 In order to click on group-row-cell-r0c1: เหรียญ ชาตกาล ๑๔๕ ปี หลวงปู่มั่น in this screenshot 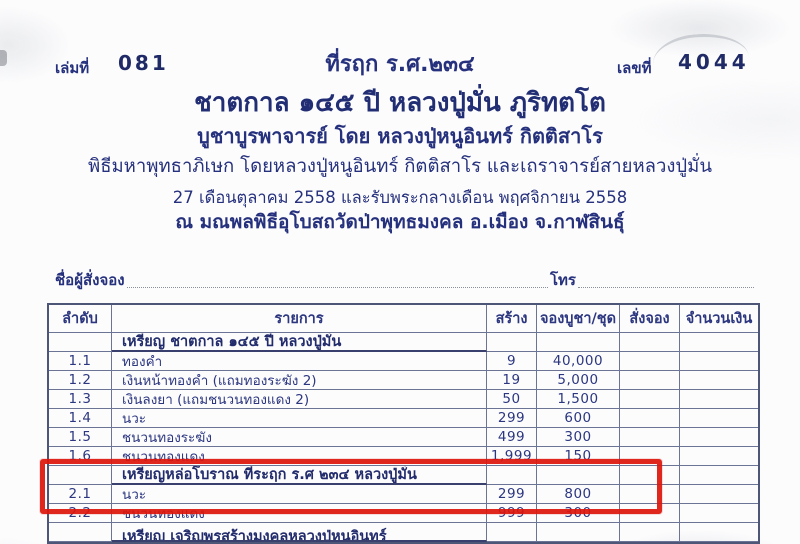, I will do `click(299, 342)`.